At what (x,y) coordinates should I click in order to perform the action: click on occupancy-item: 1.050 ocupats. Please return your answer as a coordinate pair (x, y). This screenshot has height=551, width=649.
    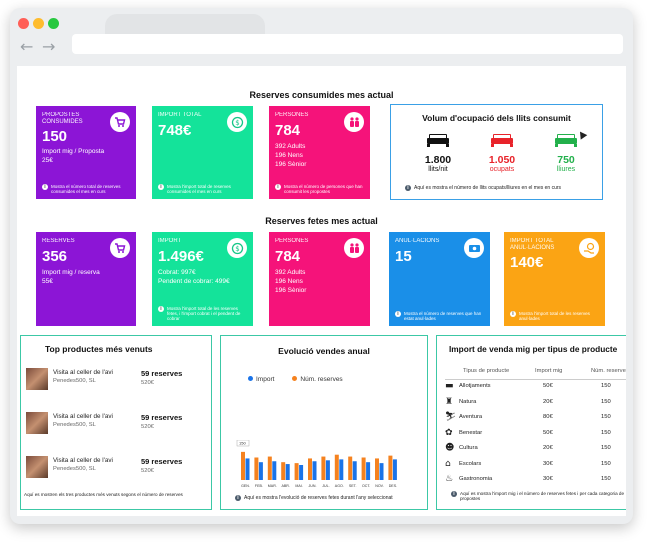
    Looking at the image, I should click on (502, 153).